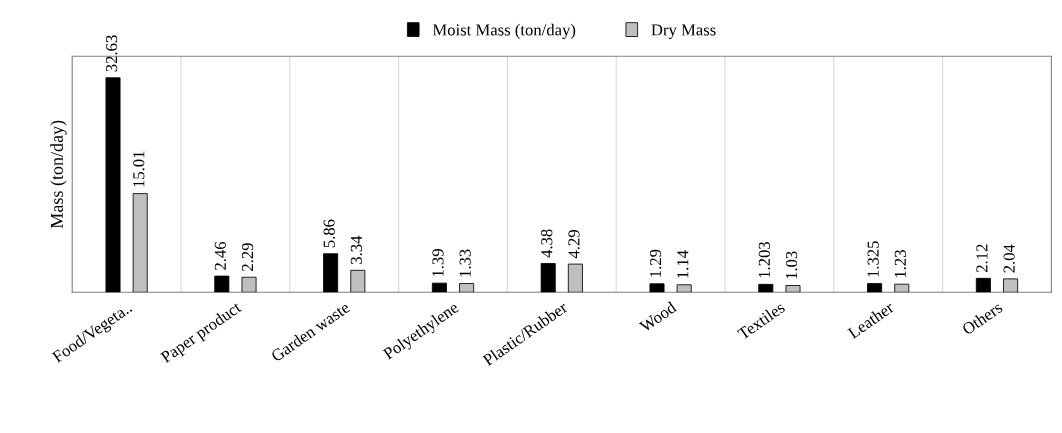 This screenshot has height=433, width=1062. What do you see at coordinates (683, 264) in the screenshot?
I see `data-label: 1.14` at bounding box center [683, 264].